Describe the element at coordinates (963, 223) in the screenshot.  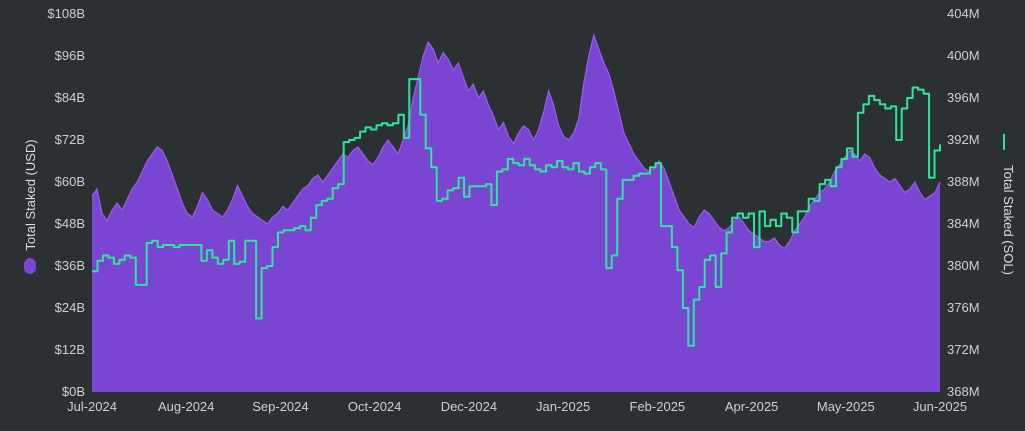
I see `right-tick-label: 384M` at that location.